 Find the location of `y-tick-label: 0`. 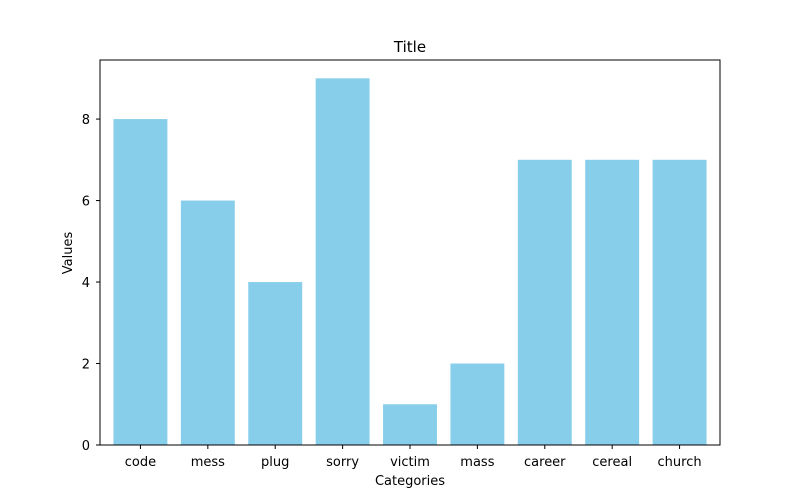

y-tick-label: 0 is located at coordinates (86, 446).